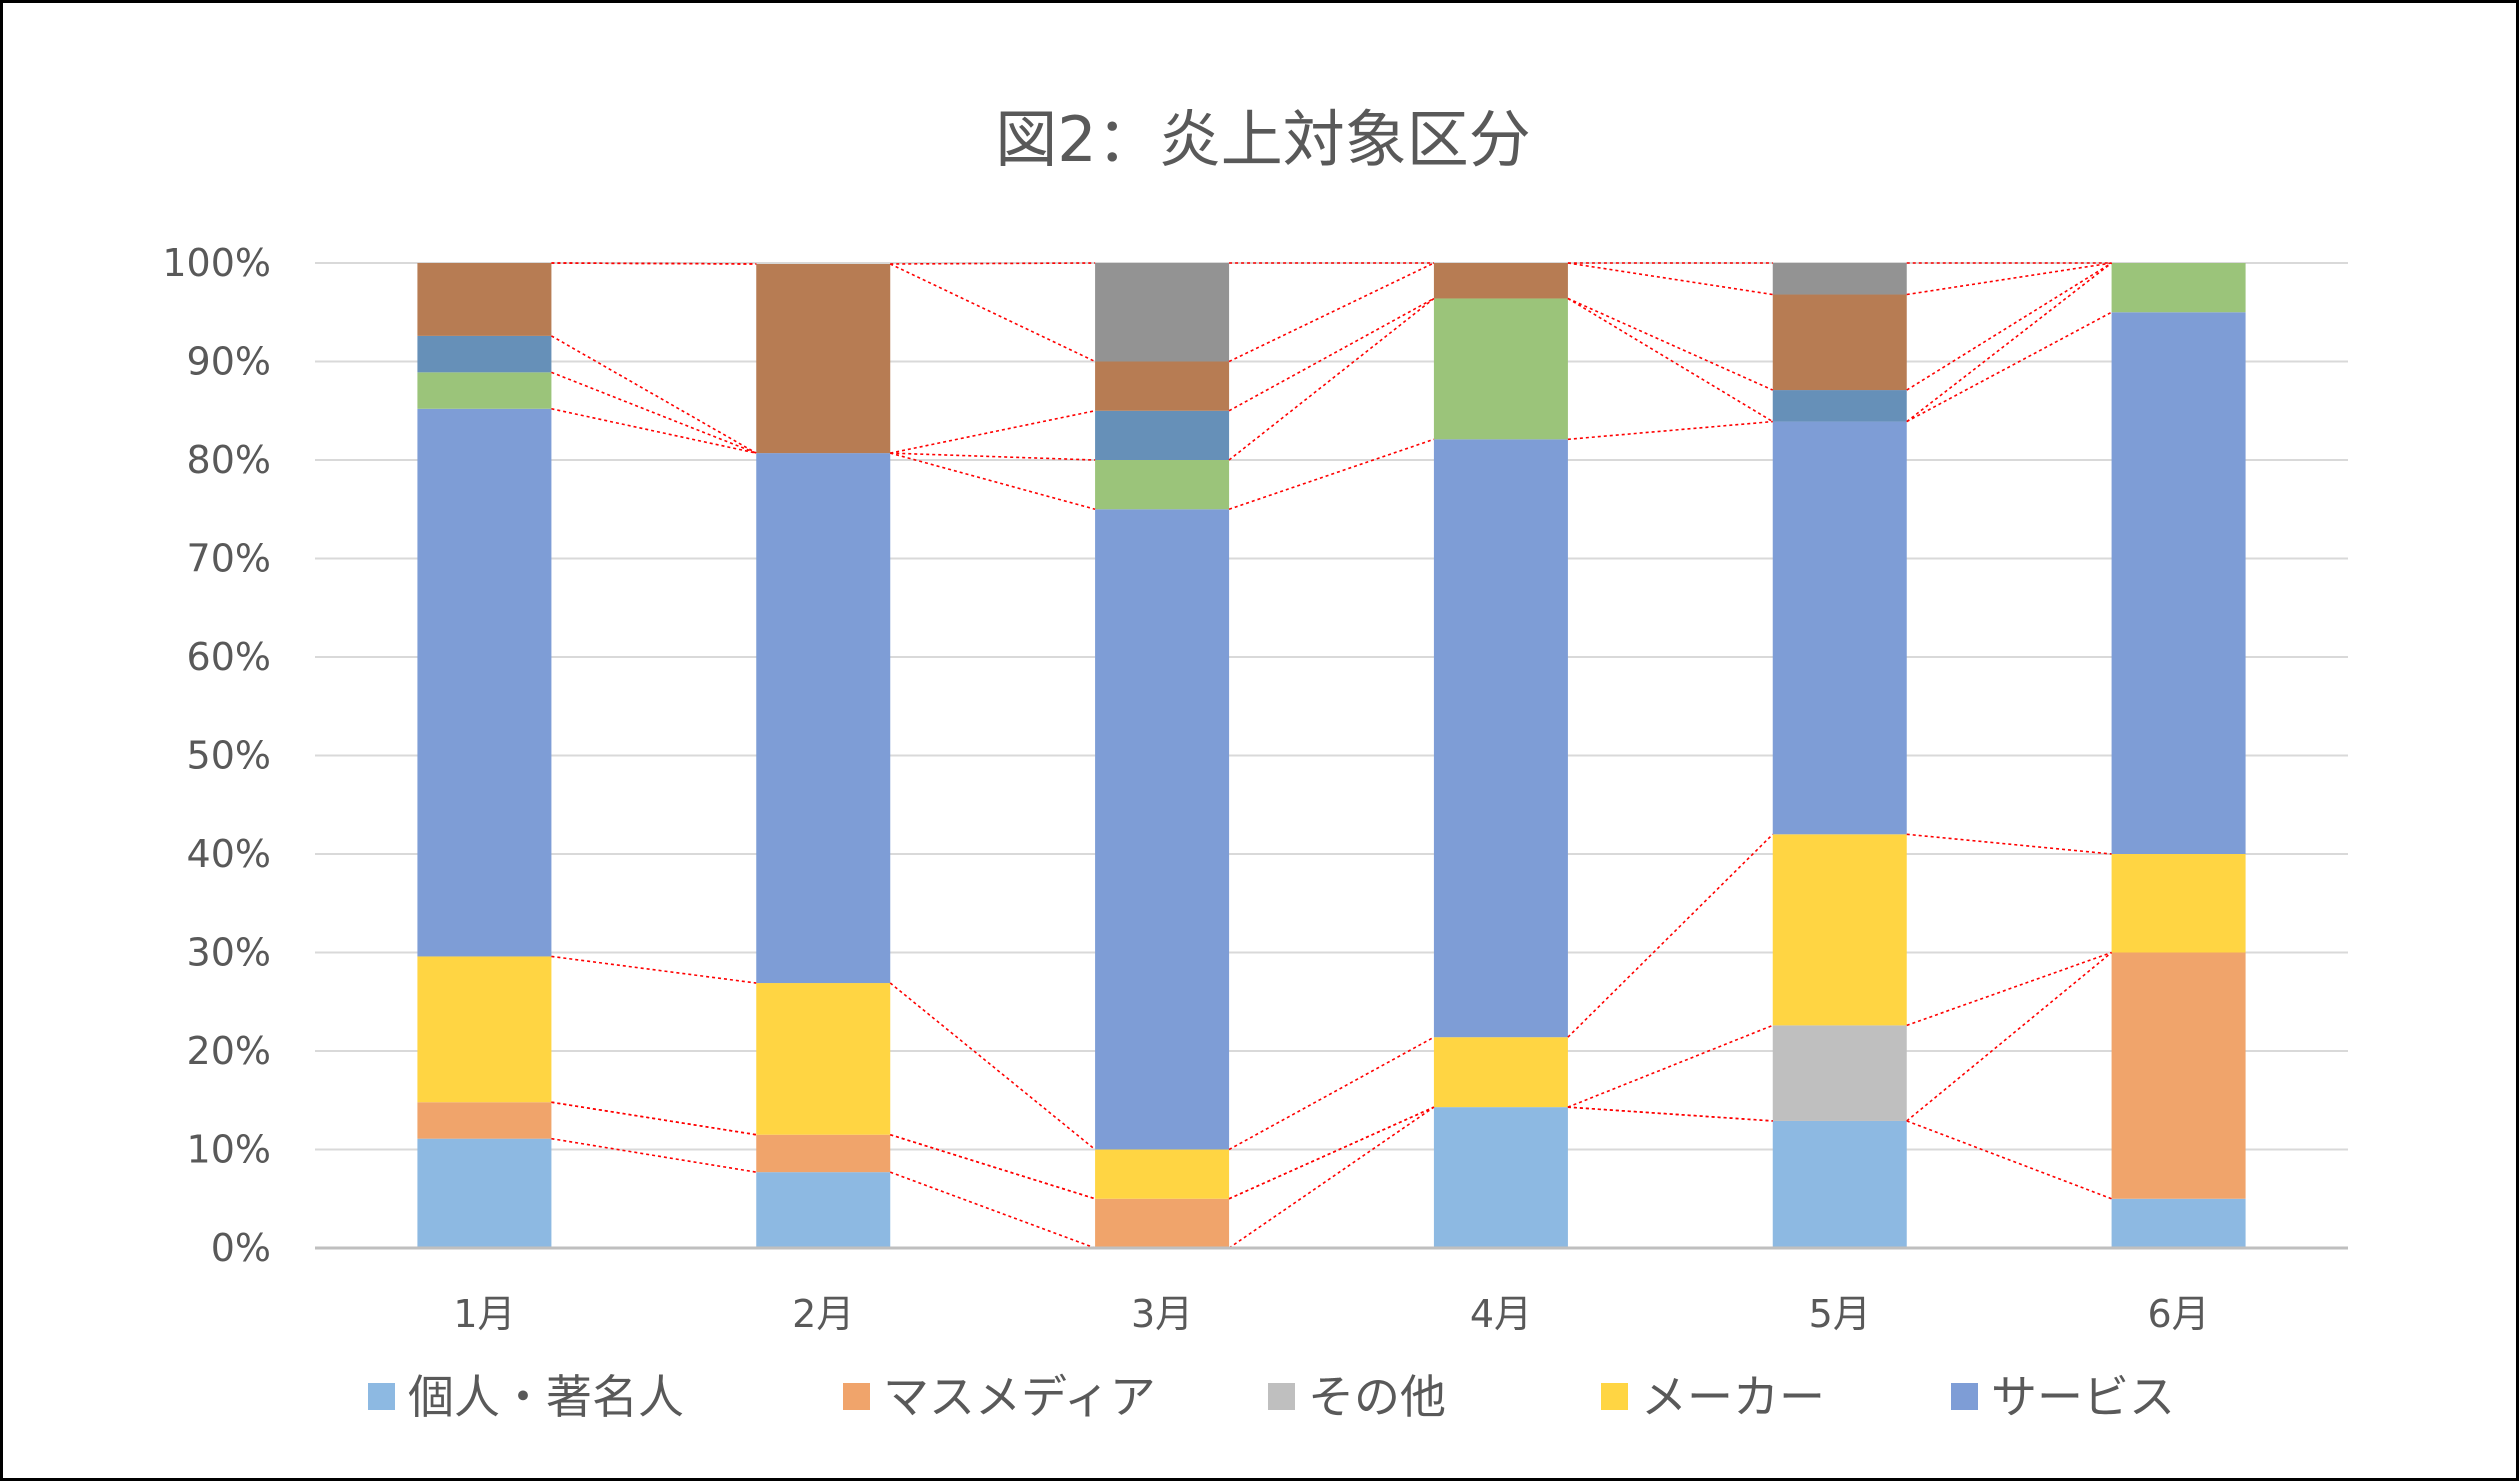  What do you see at coordinates (1262, 139) in the screenshot?
I see `chart-title: 図2：炎上対象区分` at bounding box center [1262, 139].